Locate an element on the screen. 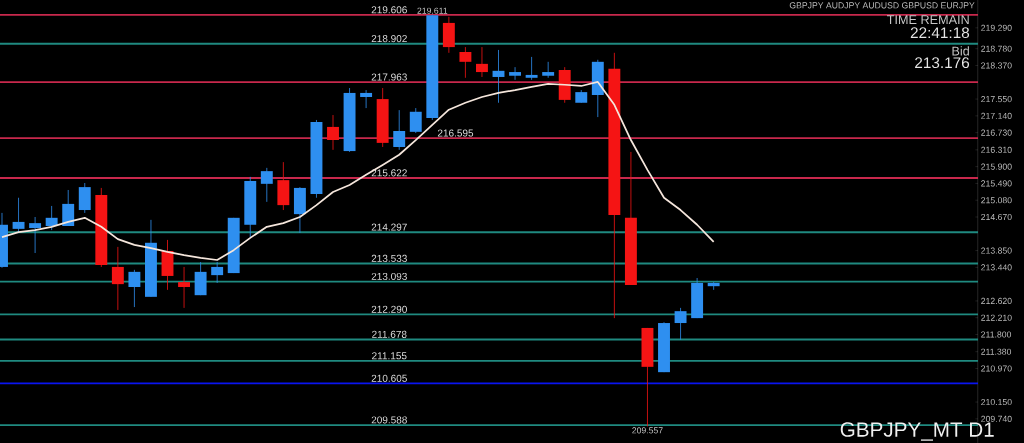  y-tick-label: 212.620 is located at coordinates (996, 300).